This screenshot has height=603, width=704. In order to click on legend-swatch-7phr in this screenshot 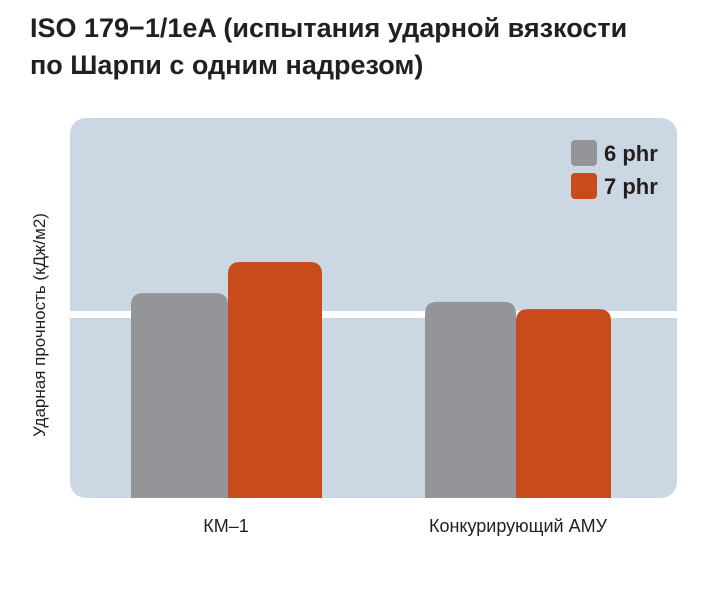, I will do `click(584, 186)`.